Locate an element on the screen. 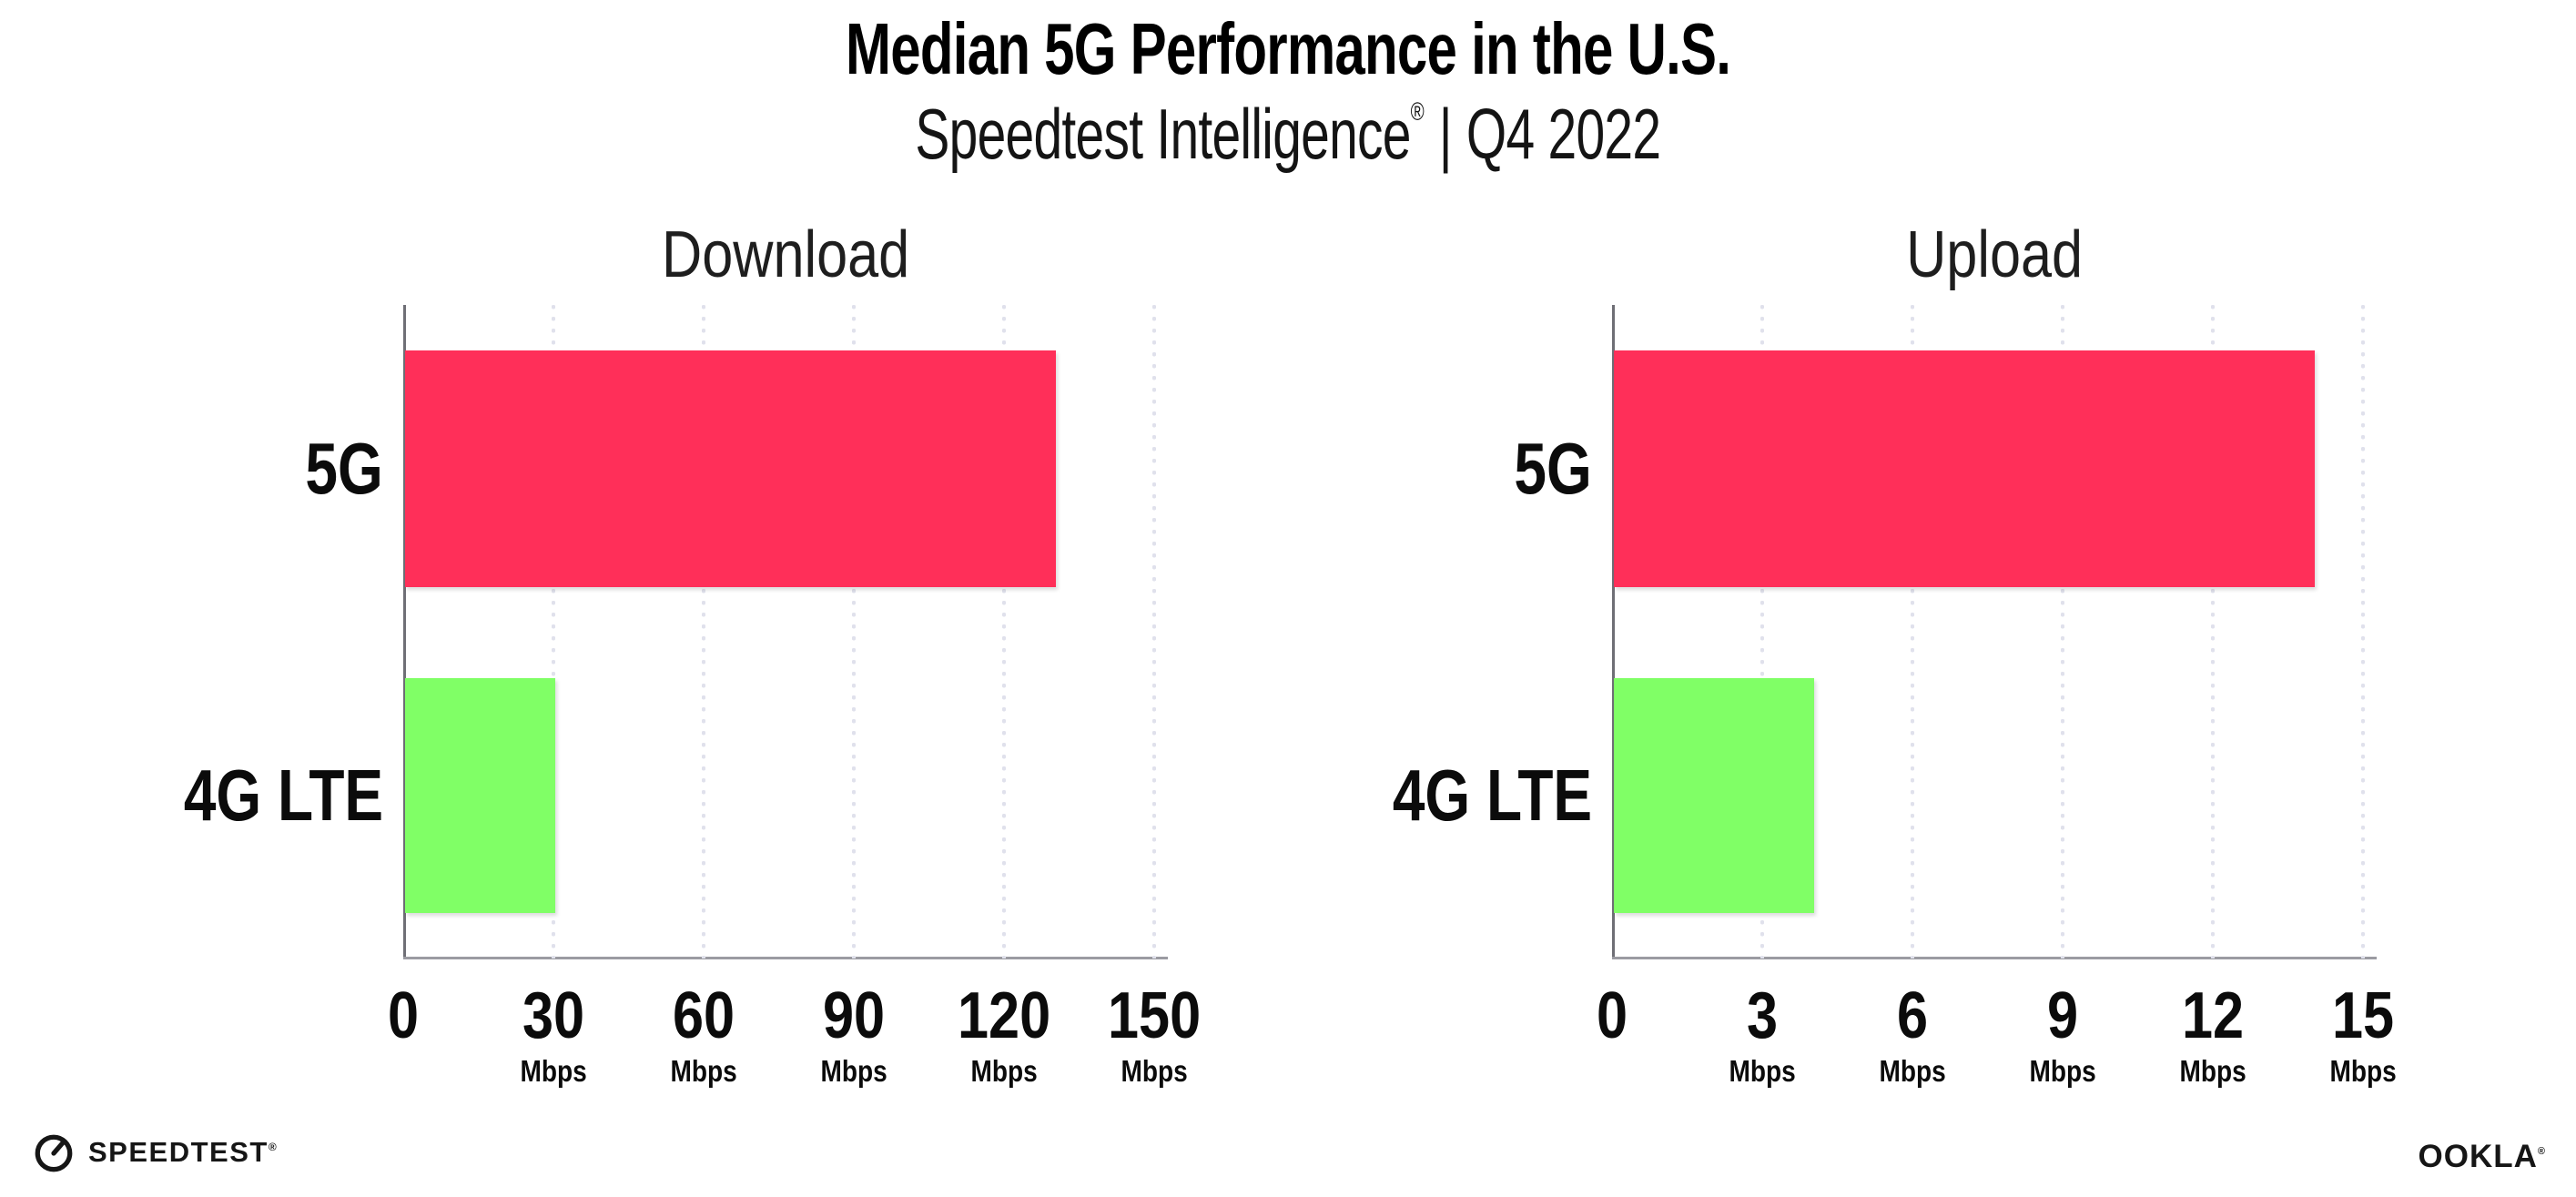 This screenshot has height=1197, width=2576. x-tick-12: 12 Mbps is located at coordinates (2212, 1033).